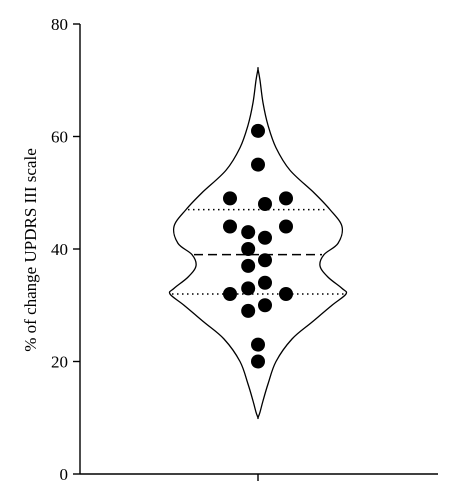 This screenshot has width=455, height=500. I want to click on y-tick-label: 60, so click(59, 137).